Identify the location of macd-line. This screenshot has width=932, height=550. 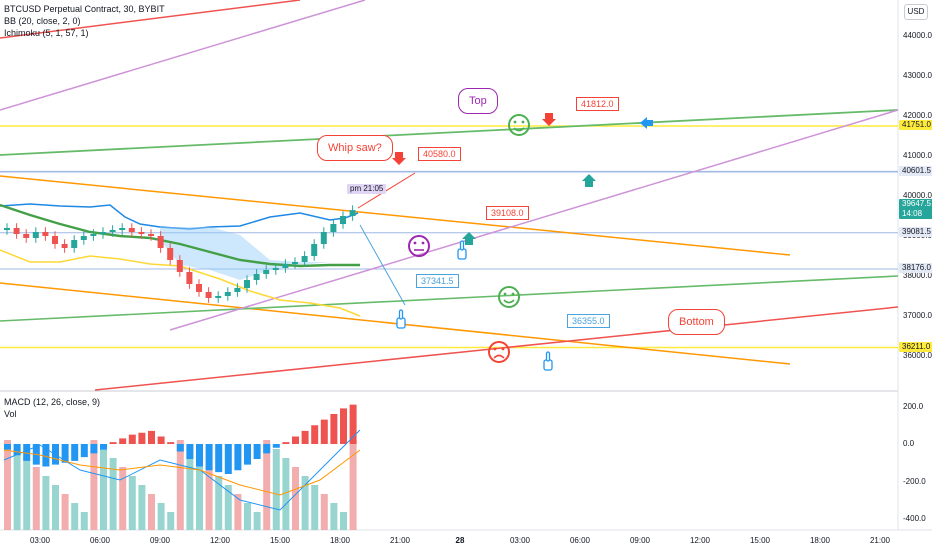
(182, 470).